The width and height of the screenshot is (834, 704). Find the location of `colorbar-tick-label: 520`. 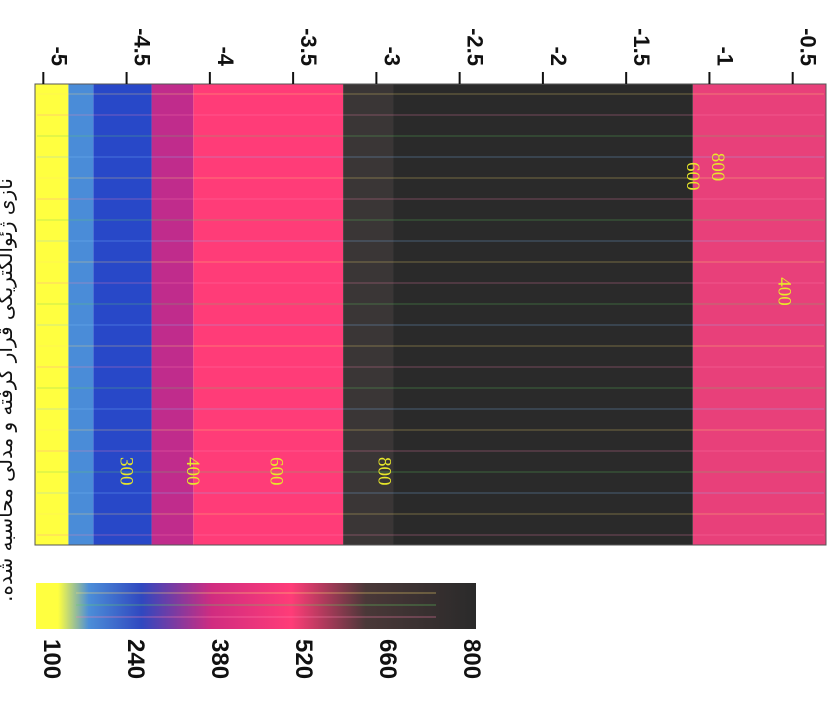

colorbar-tick-label: 520 is located at coordinates (303, 659).